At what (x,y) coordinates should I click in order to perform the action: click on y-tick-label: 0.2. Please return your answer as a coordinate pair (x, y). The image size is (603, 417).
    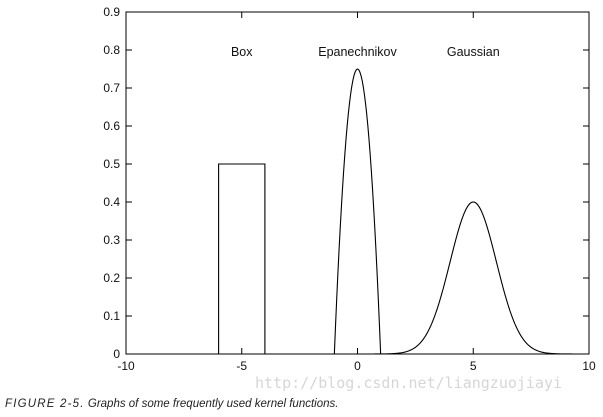
    Looking at the image, I should click on (111, 278).